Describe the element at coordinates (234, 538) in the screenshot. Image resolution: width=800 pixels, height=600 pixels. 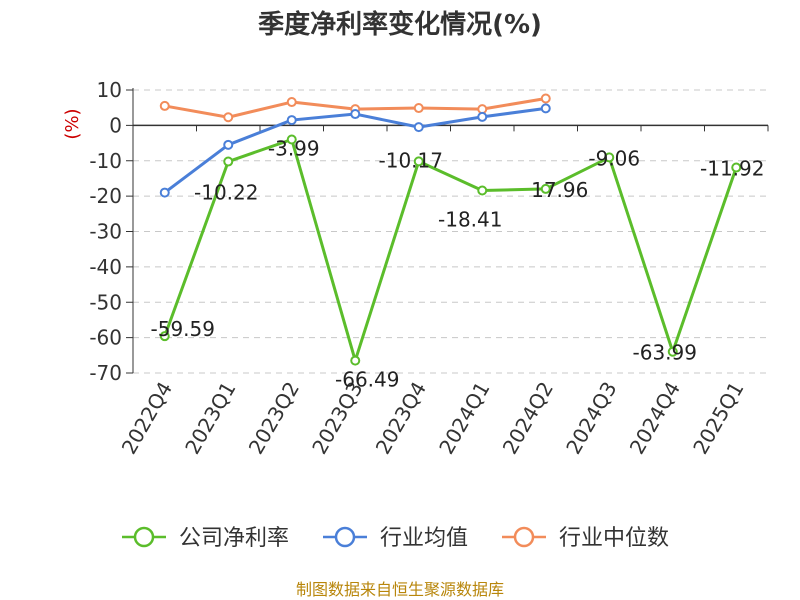
I see `legend-label-0: 公司净利率` at that location.